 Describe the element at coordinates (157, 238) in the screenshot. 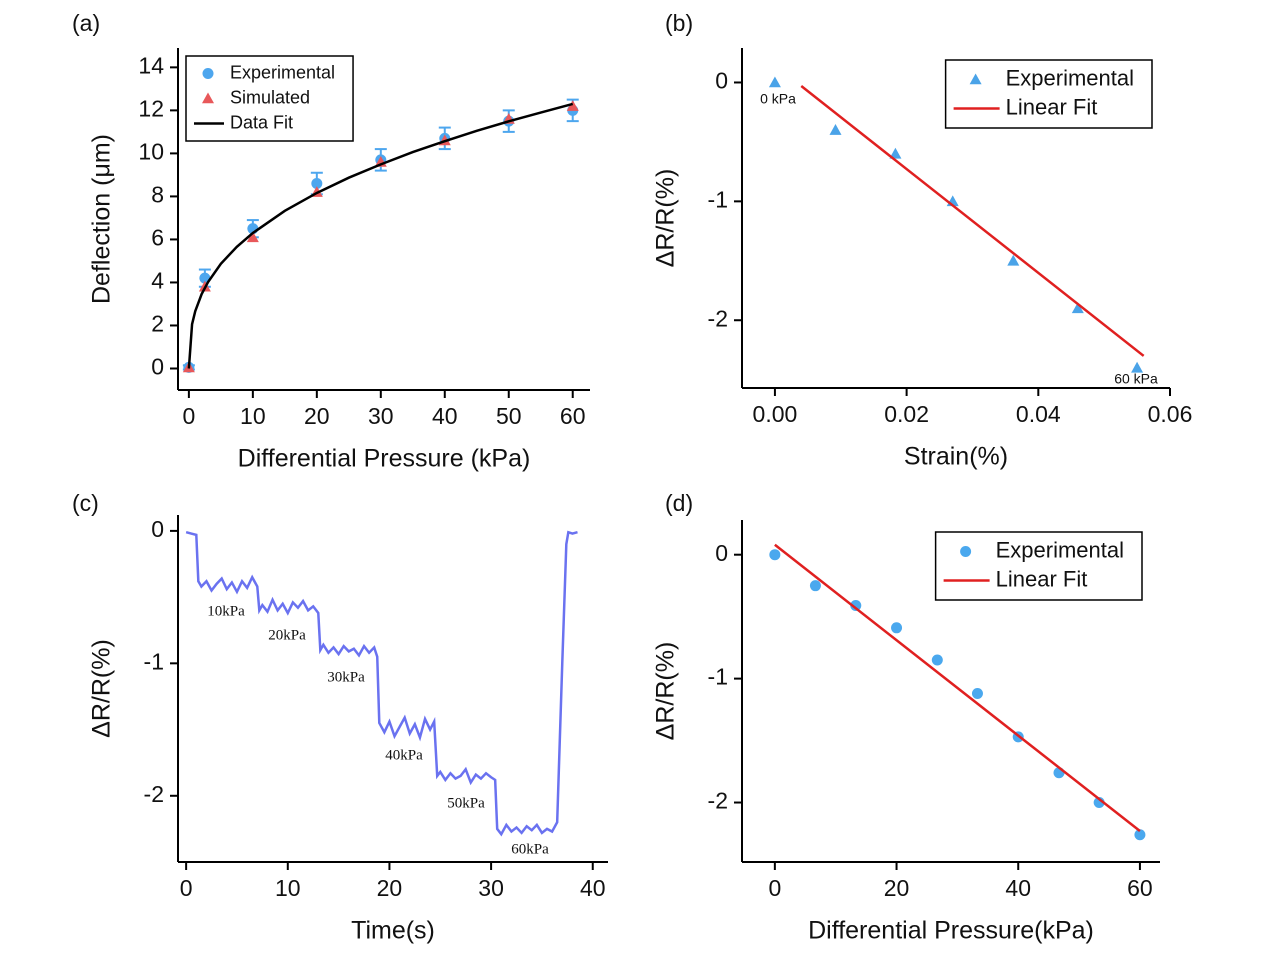

I see `y-tick-label: 6` at that location.